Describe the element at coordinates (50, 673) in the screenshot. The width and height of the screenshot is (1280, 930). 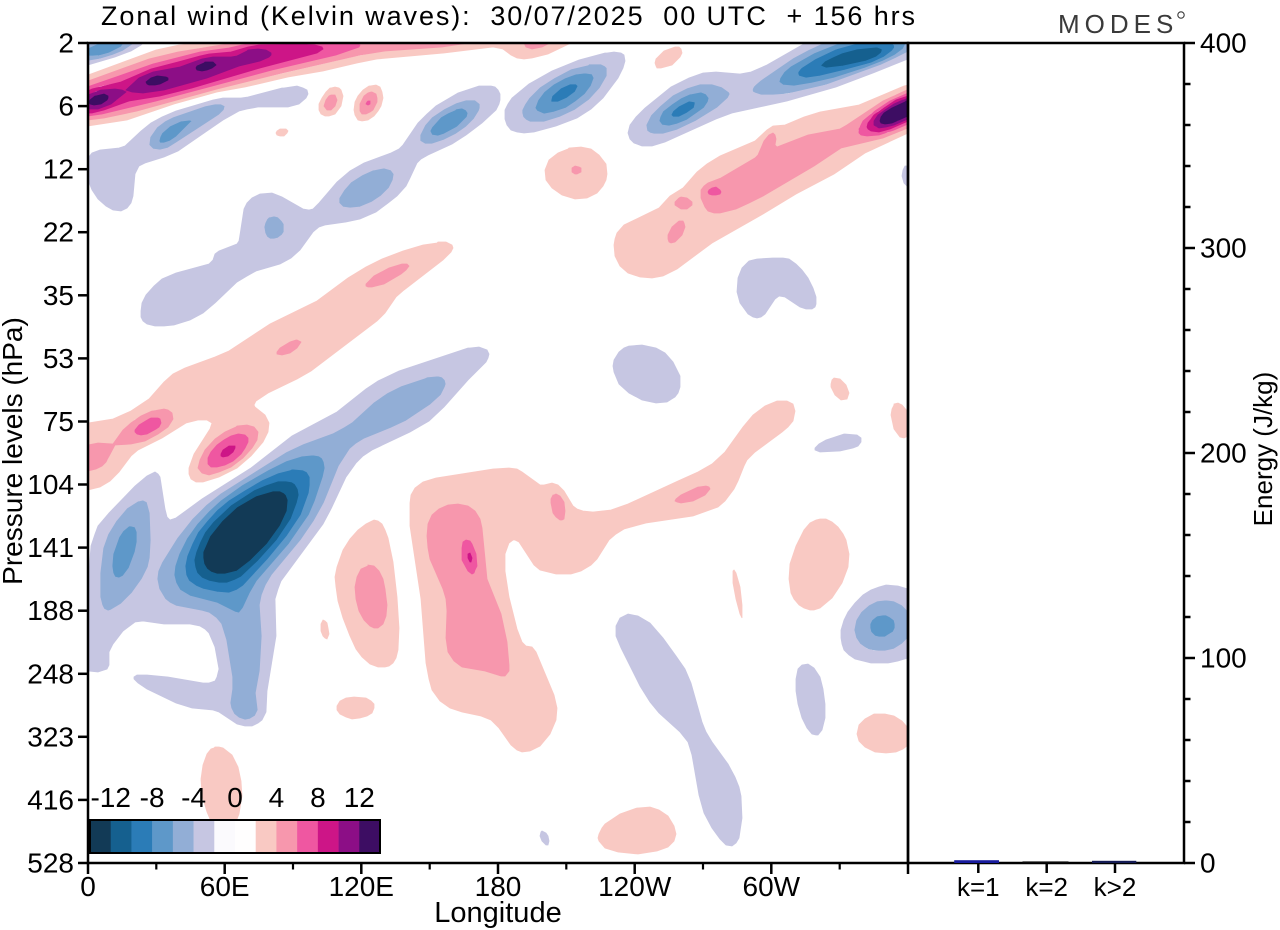
I see `svg-text: 248` at that location.